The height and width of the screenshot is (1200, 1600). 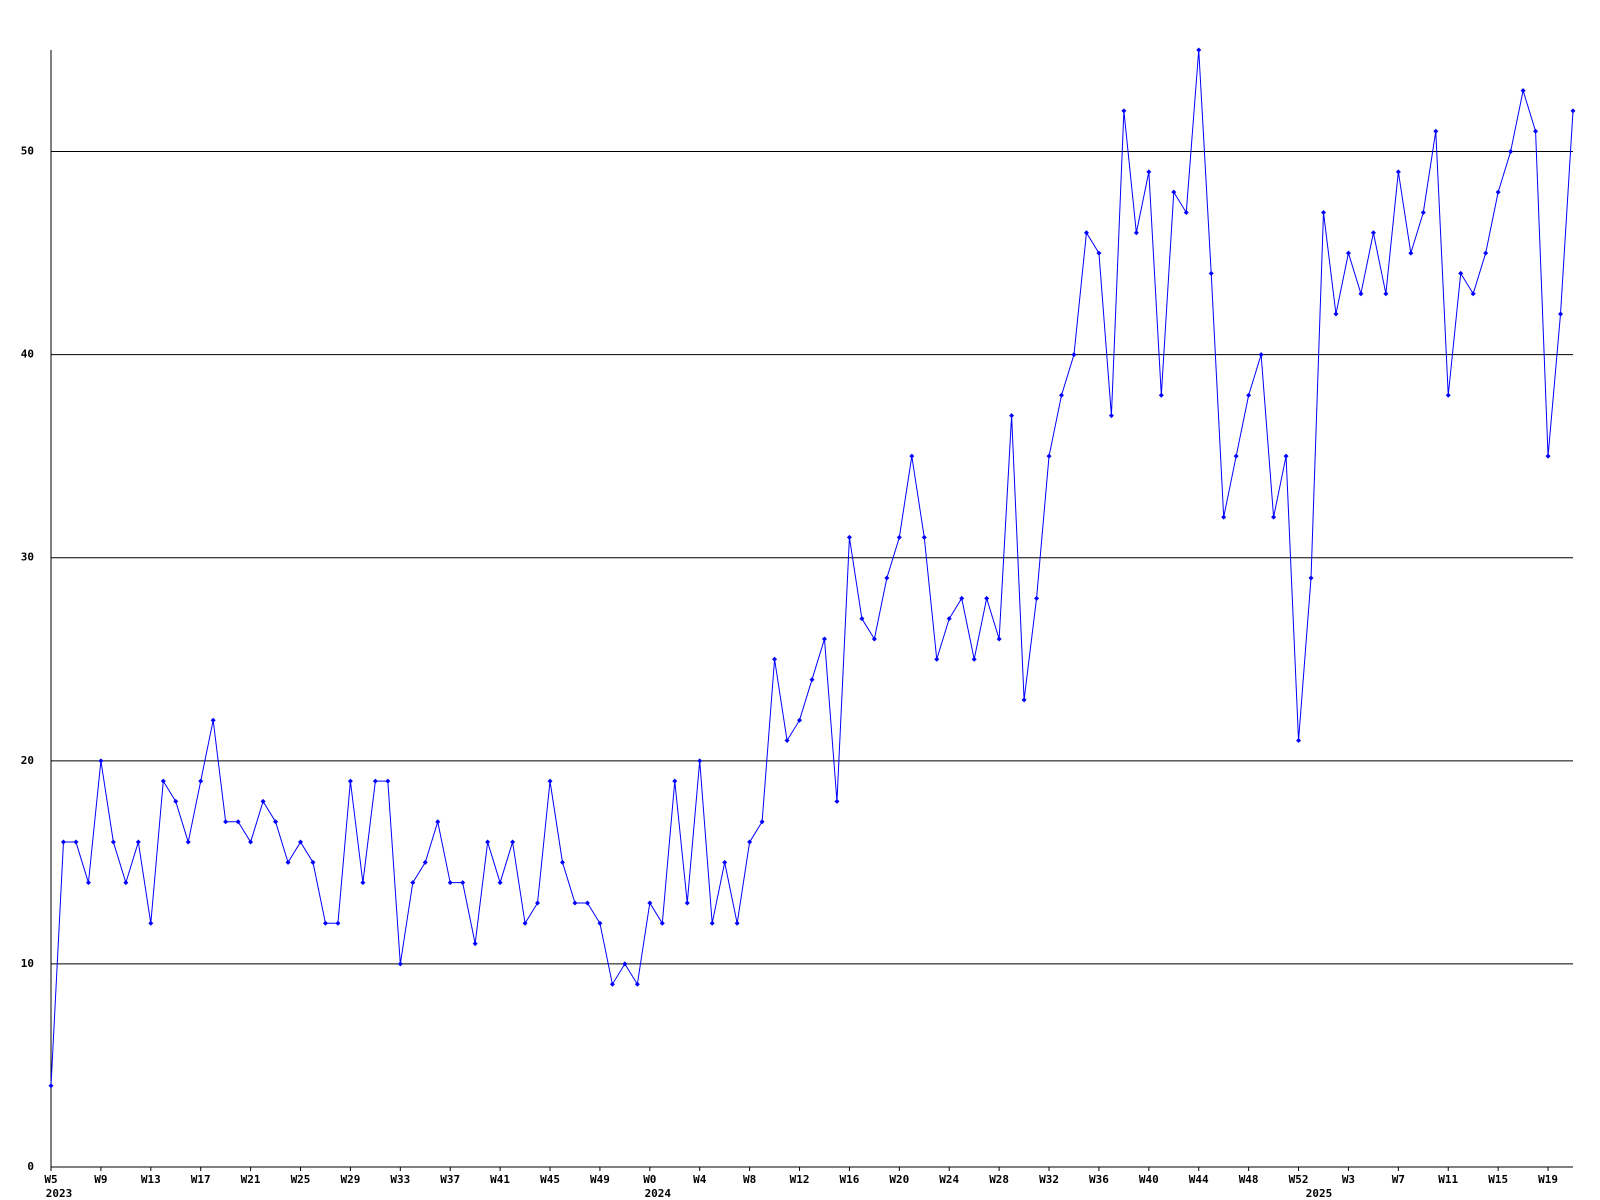 What do you see at coordinates (700, 1179) in the screenshot?
I see `x-tick-label: W4` at bounding box center [700, 1179].